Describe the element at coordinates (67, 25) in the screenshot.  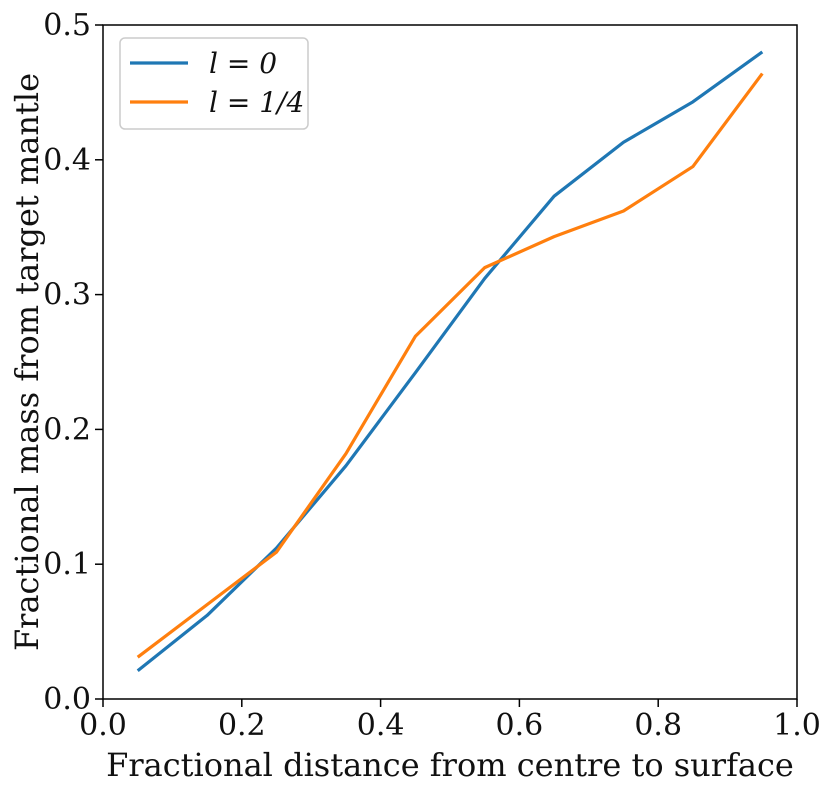
I see `y-tick-label: 0.5` at that location.